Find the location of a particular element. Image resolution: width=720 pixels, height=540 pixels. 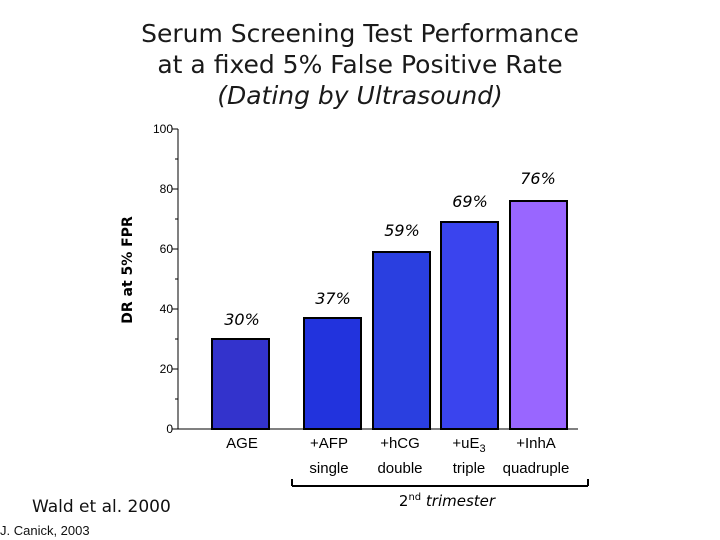

x-sublabel: quadruple is located at coordinates (536, 468).